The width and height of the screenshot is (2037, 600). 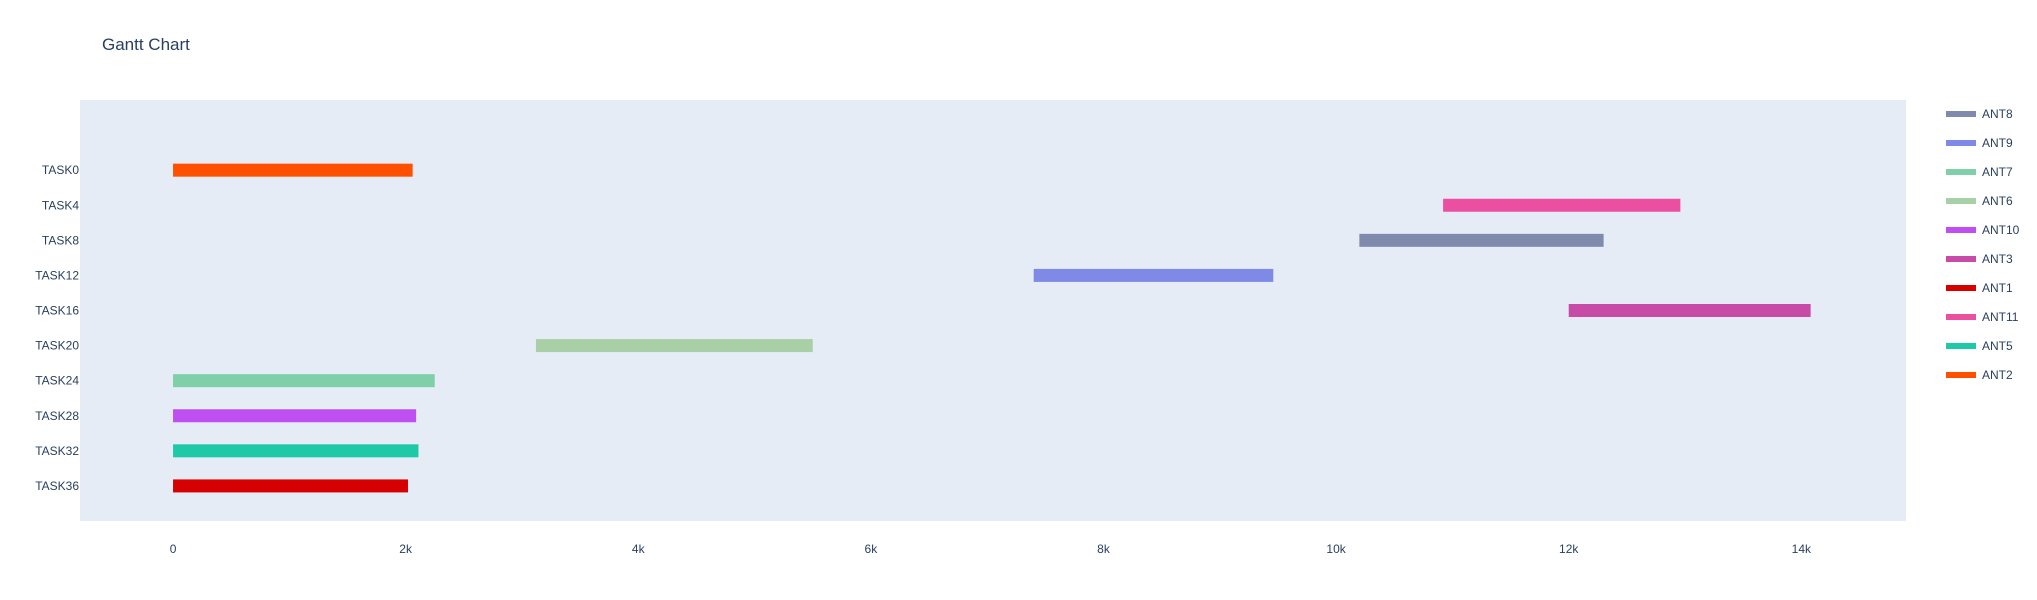 What do you see at coordinates (60, 240) in the screenshot?
I see `y-tick-label: TASK8` at bounding box center [60, 240].